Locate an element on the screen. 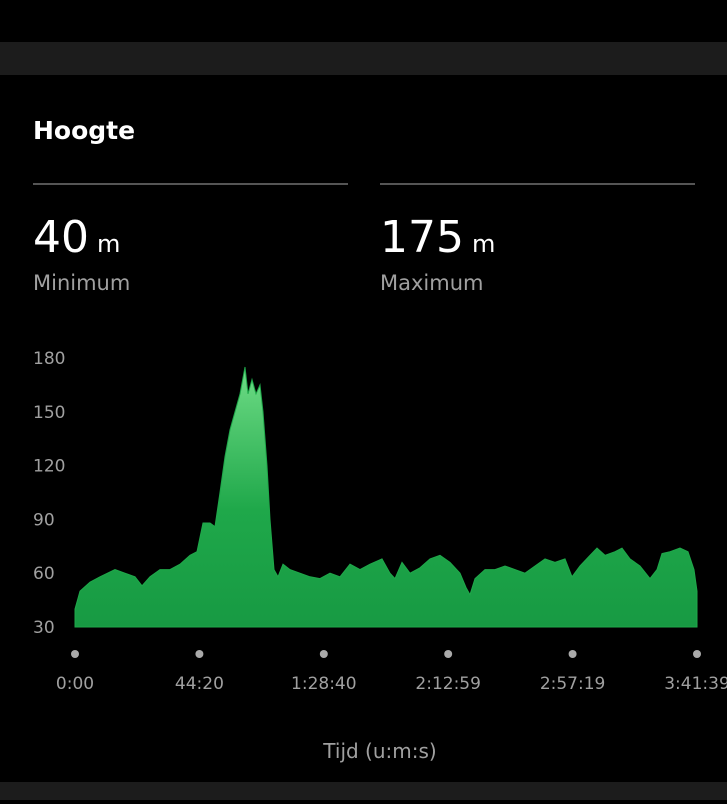  y-tick-label: 60 is located at coordinates (44, 574).